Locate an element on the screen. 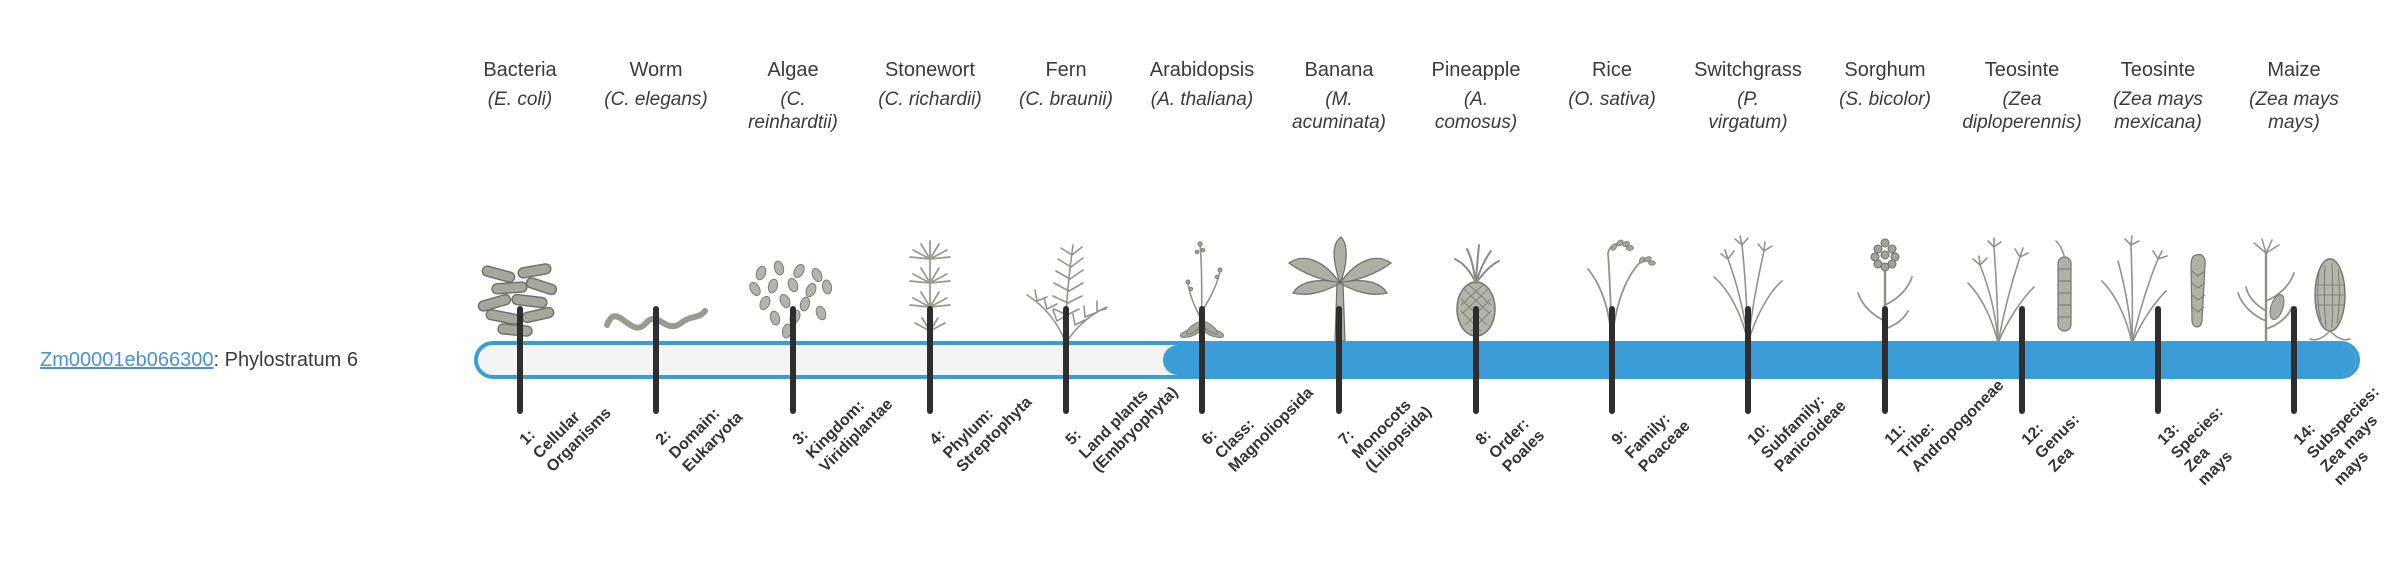 This screenshot has height=580, width=2400. organism-scientific-name: (P. virgatum) is located at coordinates (1748, 111).